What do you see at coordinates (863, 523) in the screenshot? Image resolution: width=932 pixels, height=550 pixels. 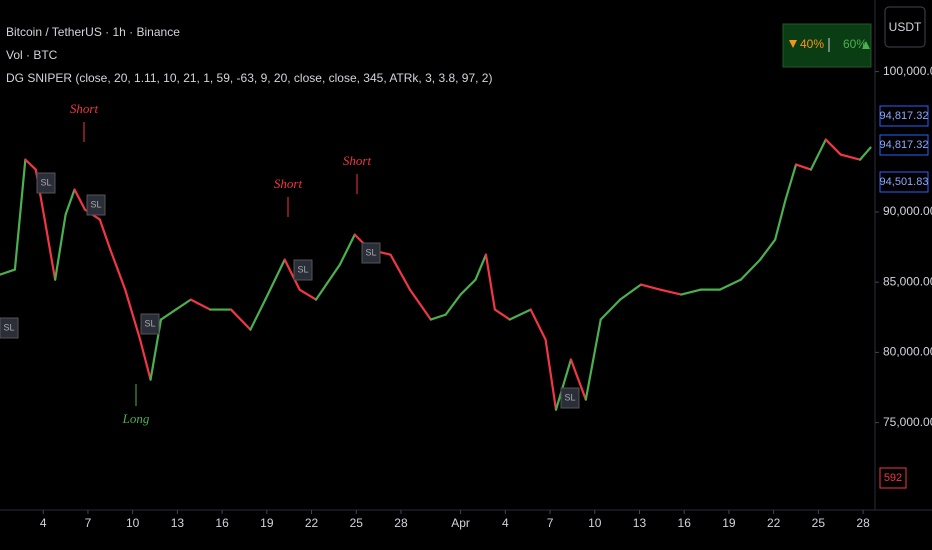 I see `x-tick-label: 28` at bounding box center [863, 523].